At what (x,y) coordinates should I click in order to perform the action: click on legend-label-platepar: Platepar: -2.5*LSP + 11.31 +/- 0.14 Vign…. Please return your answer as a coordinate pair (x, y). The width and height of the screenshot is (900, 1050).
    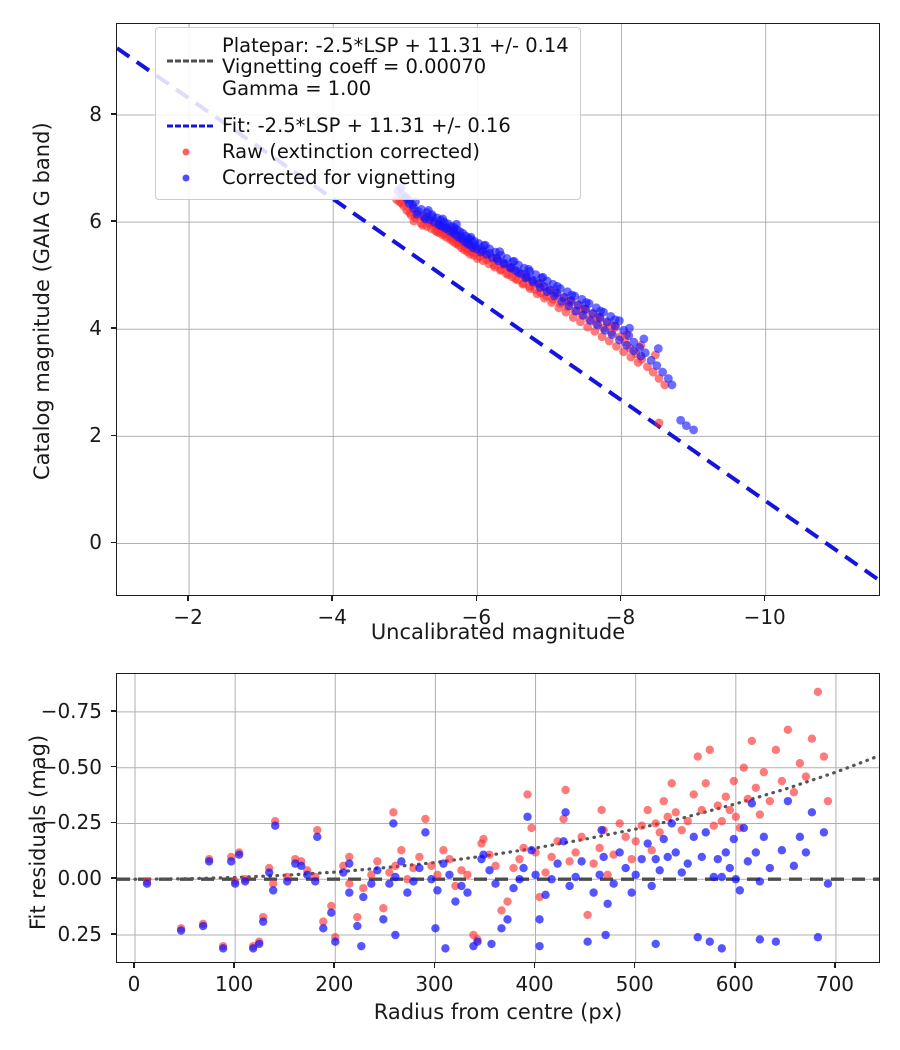
    Looking at the image, I should click on (395, 67).